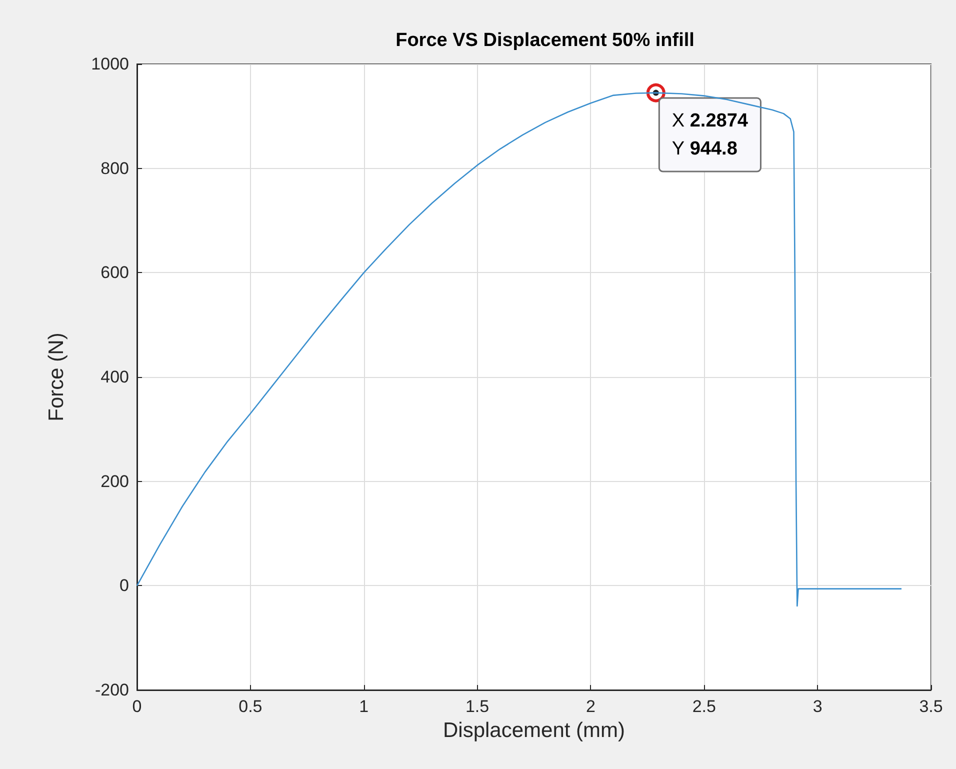  Describe the element at coordinates (114, 168) in the screenshot. I see `y-tick-label: 800` at that location.